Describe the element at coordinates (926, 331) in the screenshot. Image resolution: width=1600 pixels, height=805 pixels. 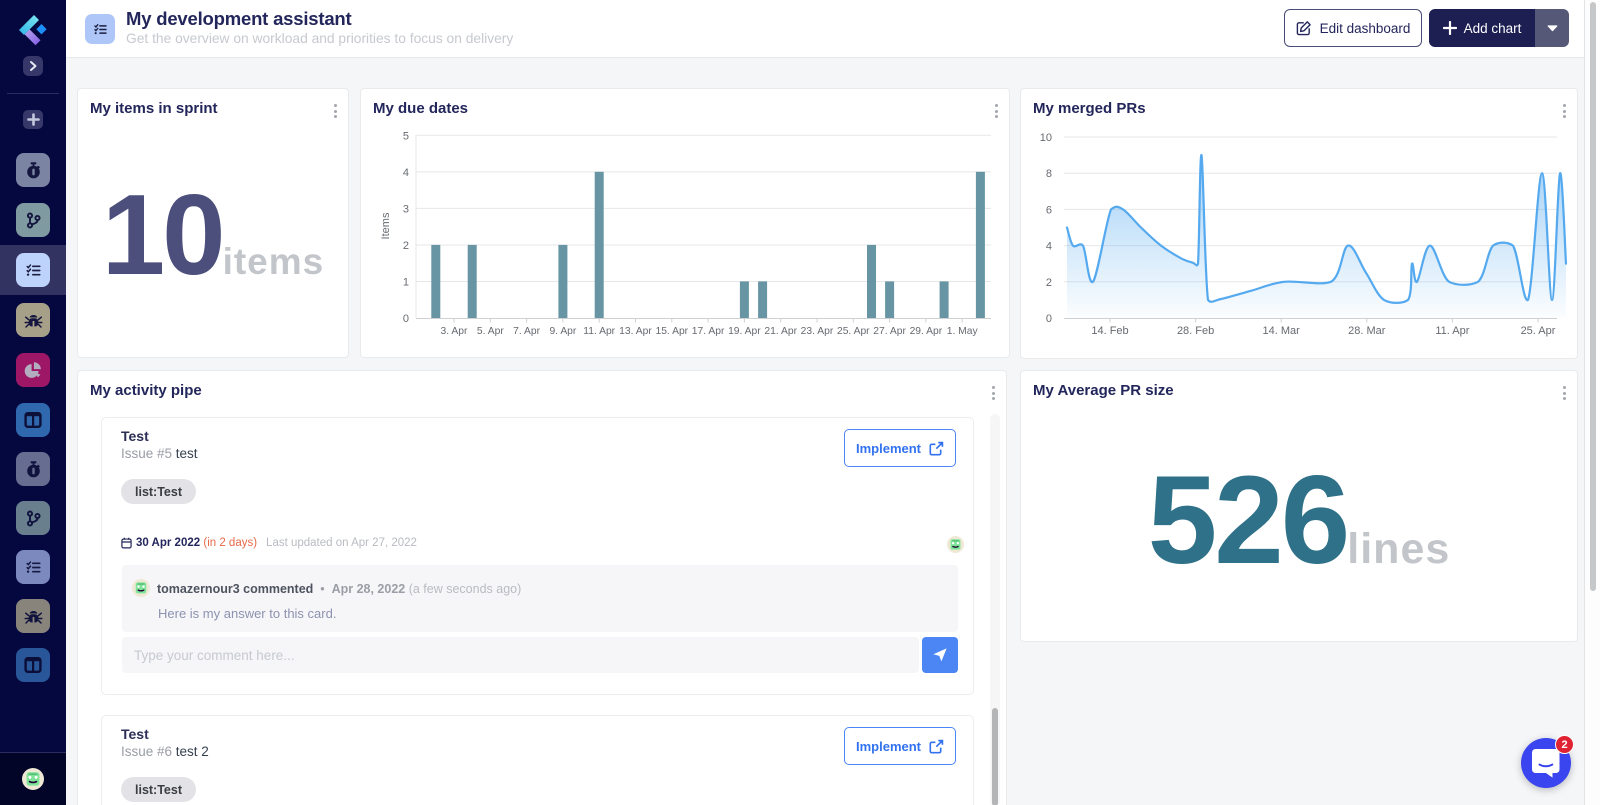
I see `svg-text: 29. Apr` at that location.